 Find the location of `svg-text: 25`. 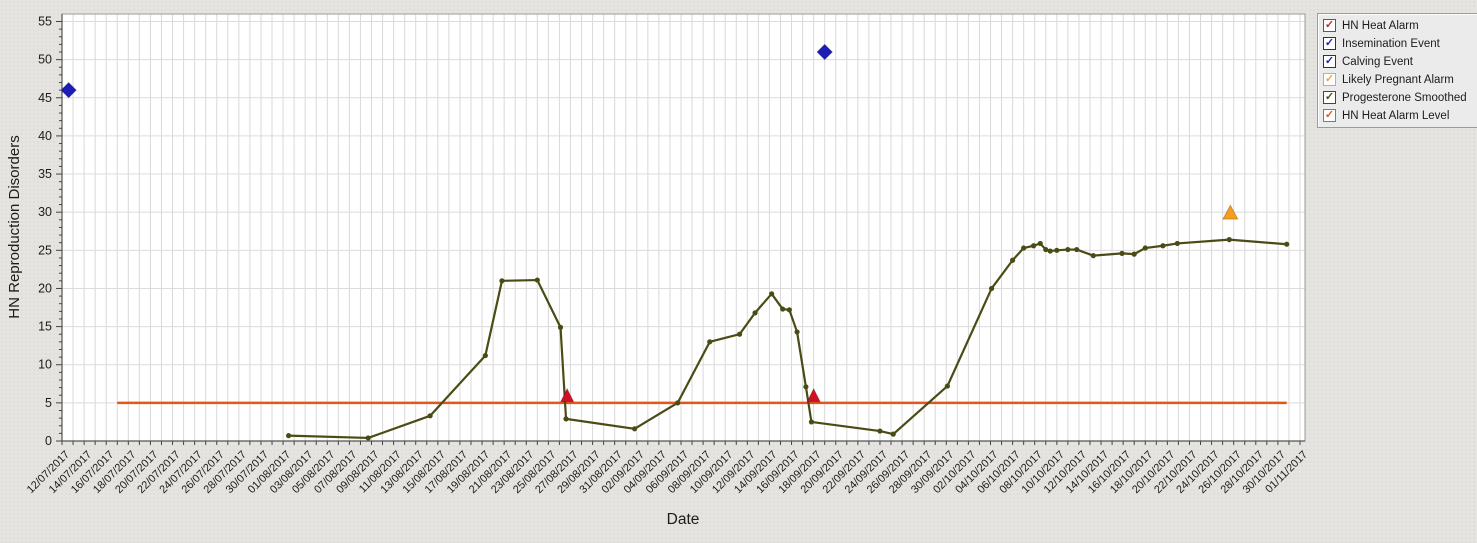

svg-text: 25 is located at coordinates (45, 250).